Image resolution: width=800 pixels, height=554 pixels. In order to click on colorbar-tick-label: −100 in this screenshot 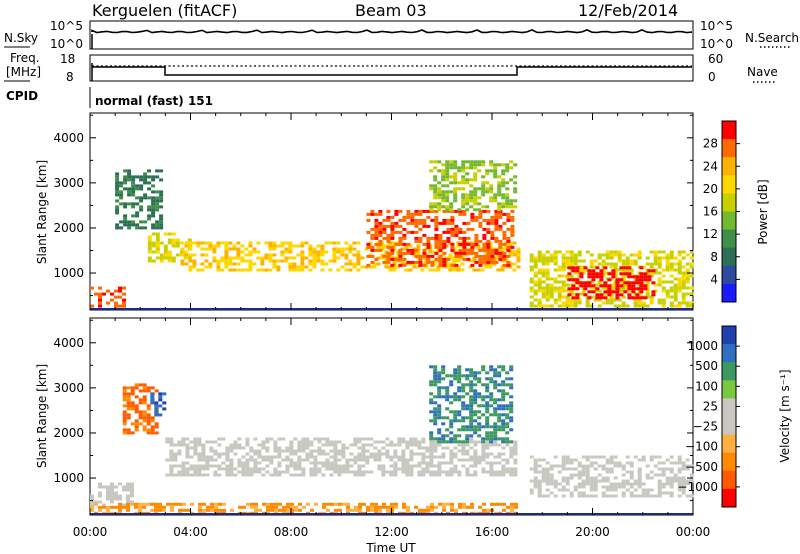, I will do `click(701, 447)`.